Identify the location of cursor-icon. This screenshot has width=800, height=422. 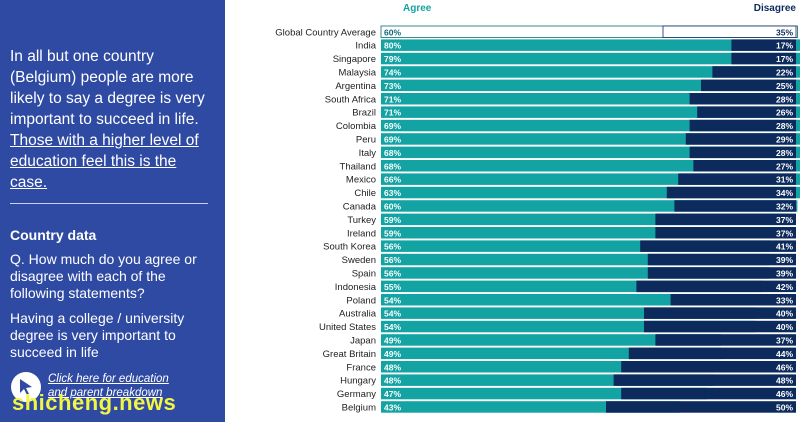
(26, 387).